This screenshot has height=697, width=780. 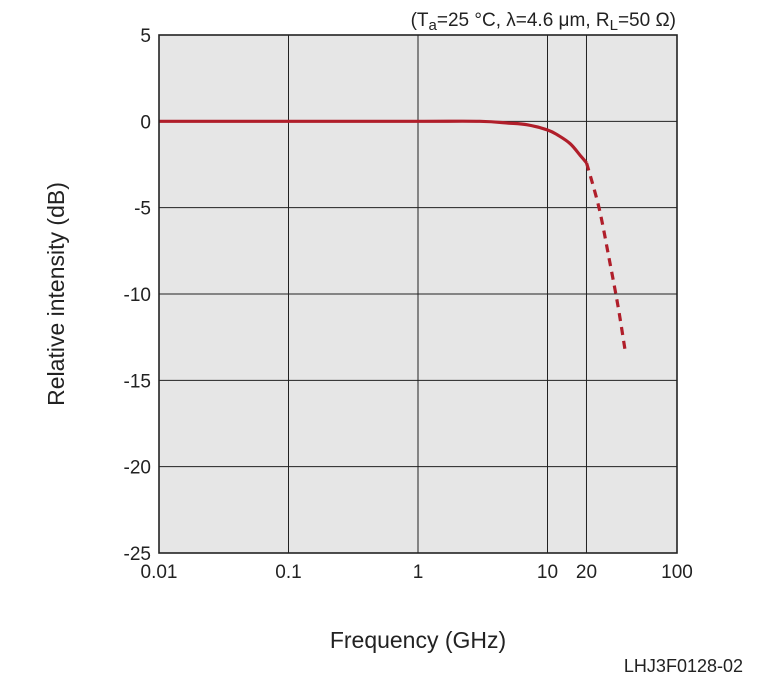 What do you see at coordinates (418, 640) in the screenshot?
I see `x-axis-label: Frequency (GHz)` at bounding box center [418, 640].